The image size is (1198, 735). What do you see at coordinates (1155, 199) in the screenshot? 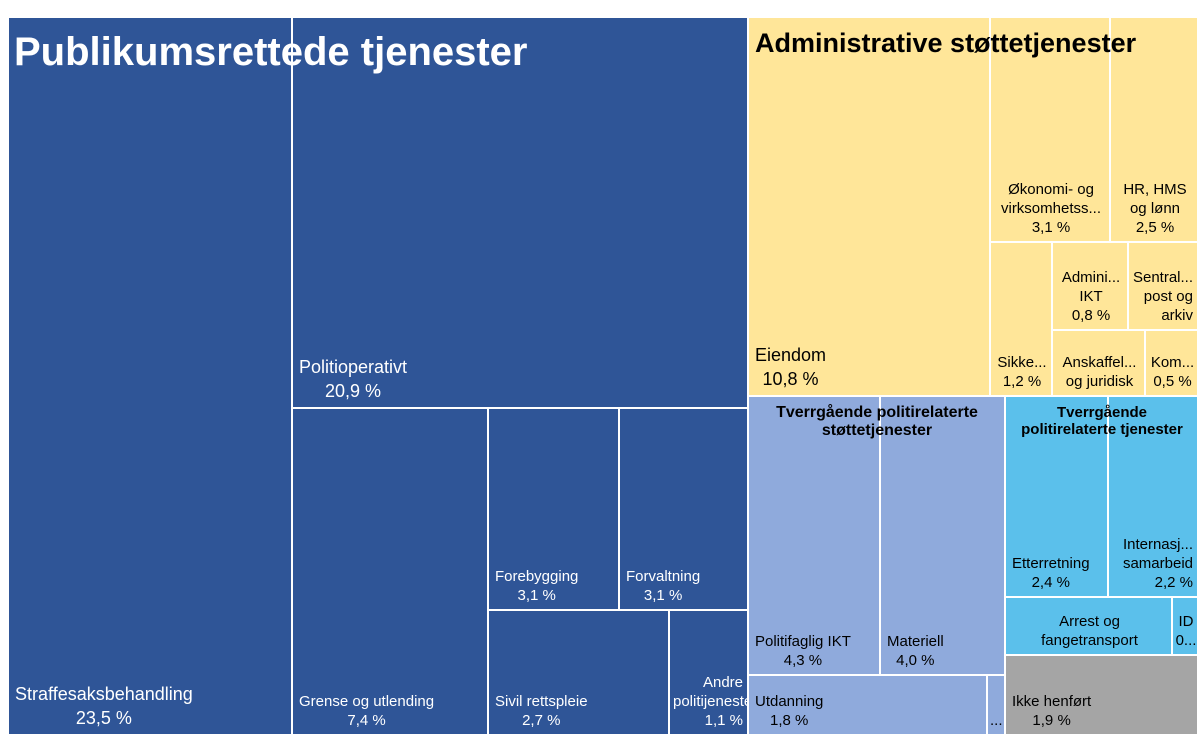
I see `cell-name: HR, HMS og lønn` at bounding box center [1155, 199].